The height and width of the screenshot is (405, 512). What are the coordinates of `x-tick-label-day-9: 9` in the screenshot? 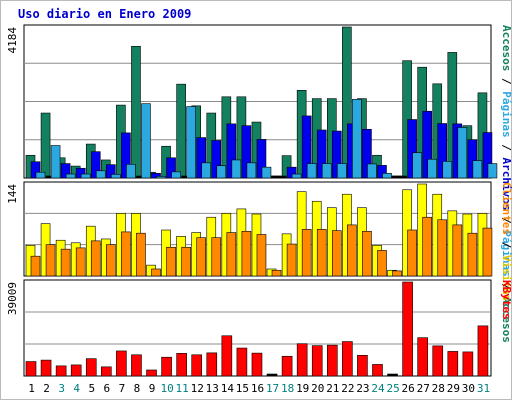 It's located at (152, 388).